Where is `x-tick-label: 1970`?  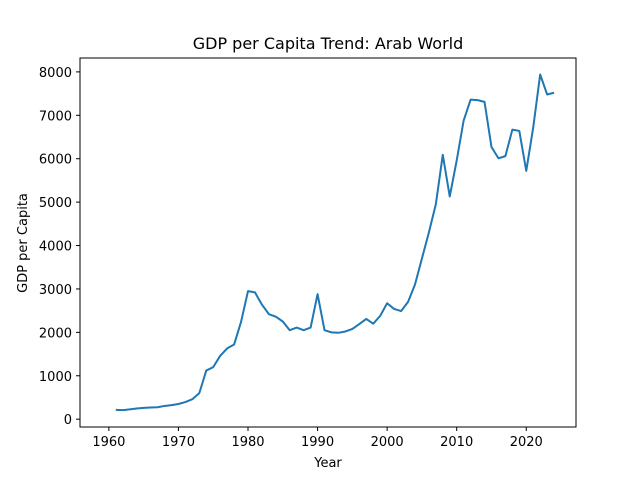
x-tick-label: 1970 is located at coordinates (178, 442).